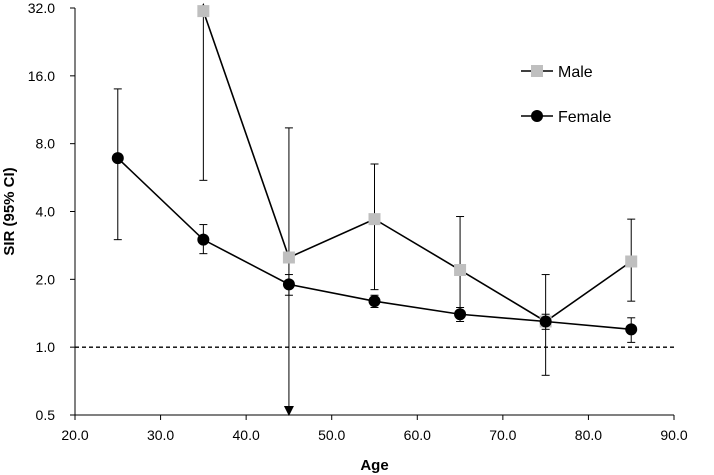 Image resolution: width=714 pixels, height=475 pixels. I want to click on legend: Male Female, so click(566, 95).